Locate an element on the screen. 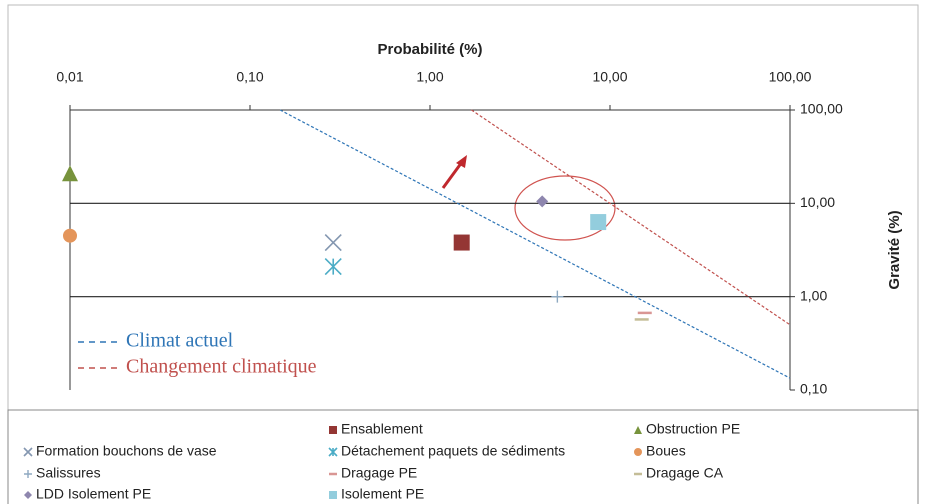  x-tick-label: 100,00 is located at coordinates (790, 77).